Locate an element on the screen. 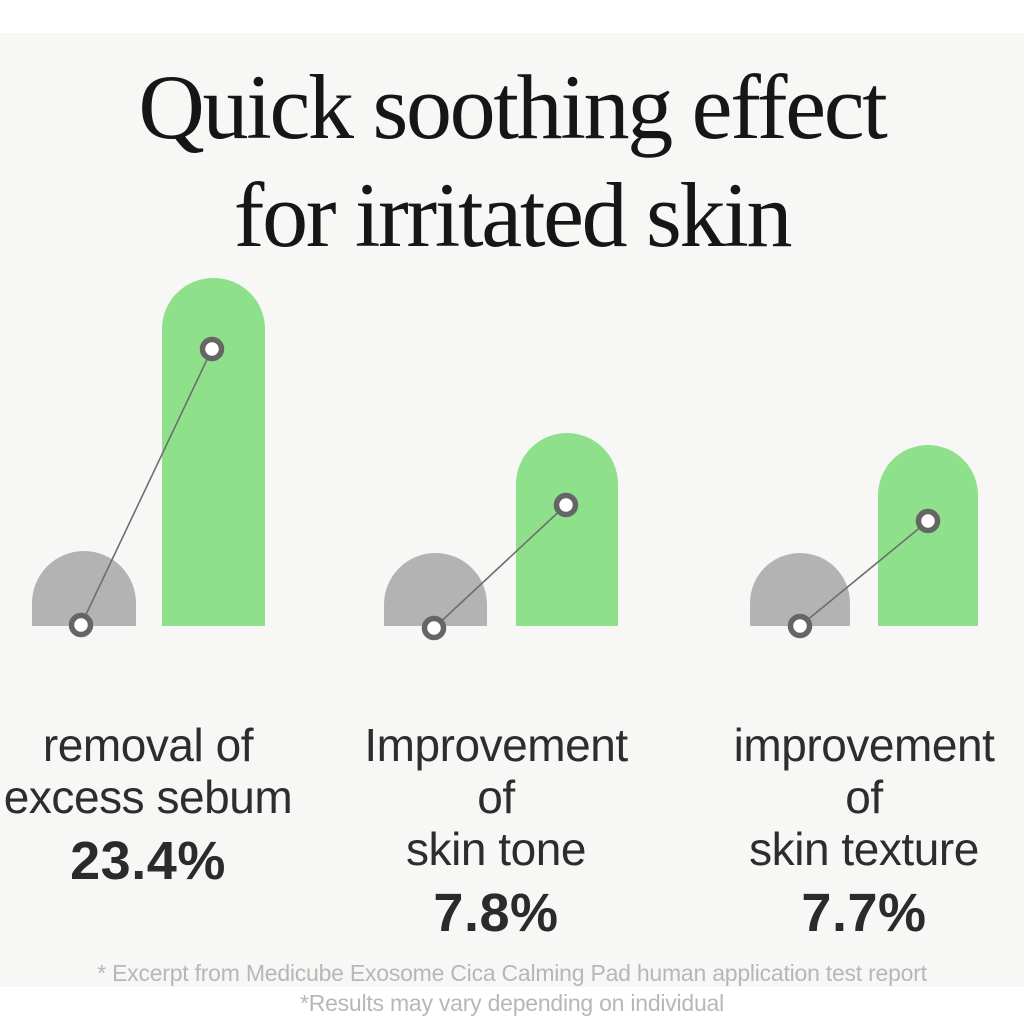 This screenshot has width=1024, height=1024. group-value-skin-texture: 7.7% is located at coordinates (864, 913).